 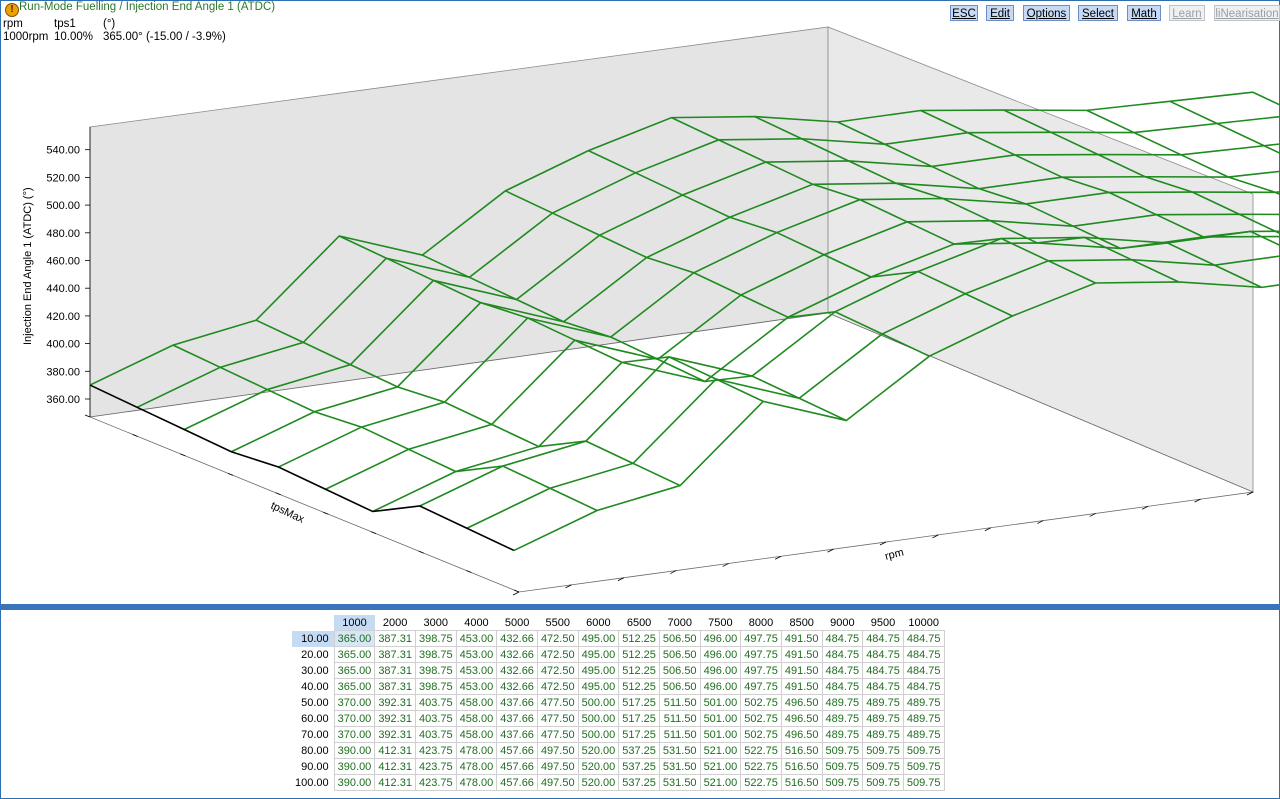 I want to click on rpm-column-header: 7500, so click(x=720, y=622).